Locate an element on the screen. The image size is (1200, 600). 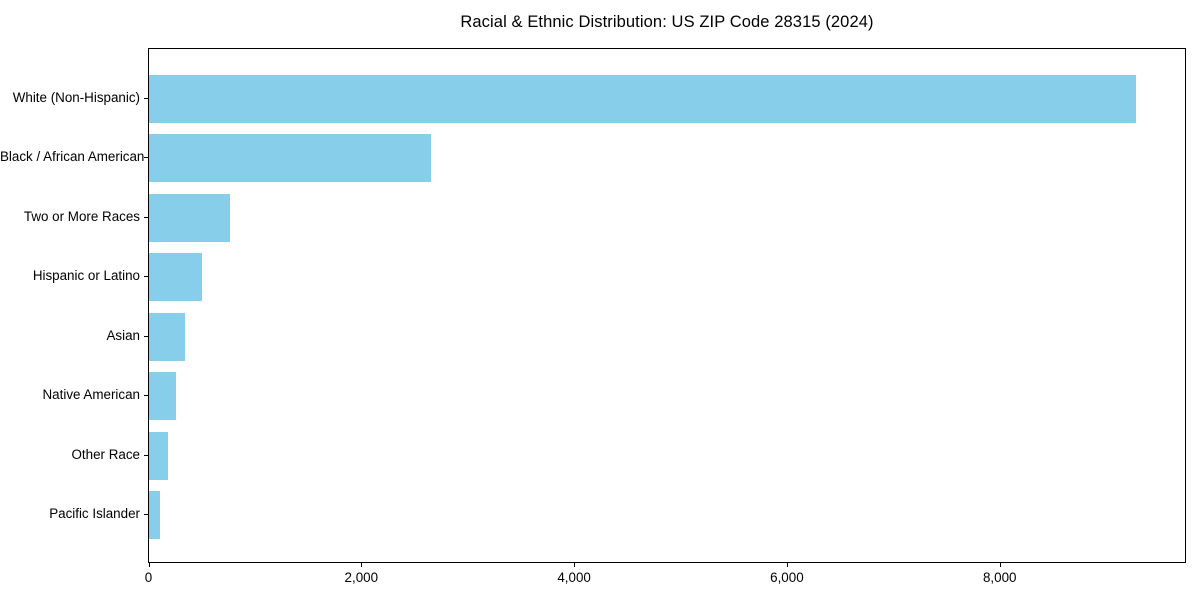
y-tick-label-5: Native American is located at coordinates (91, 394).